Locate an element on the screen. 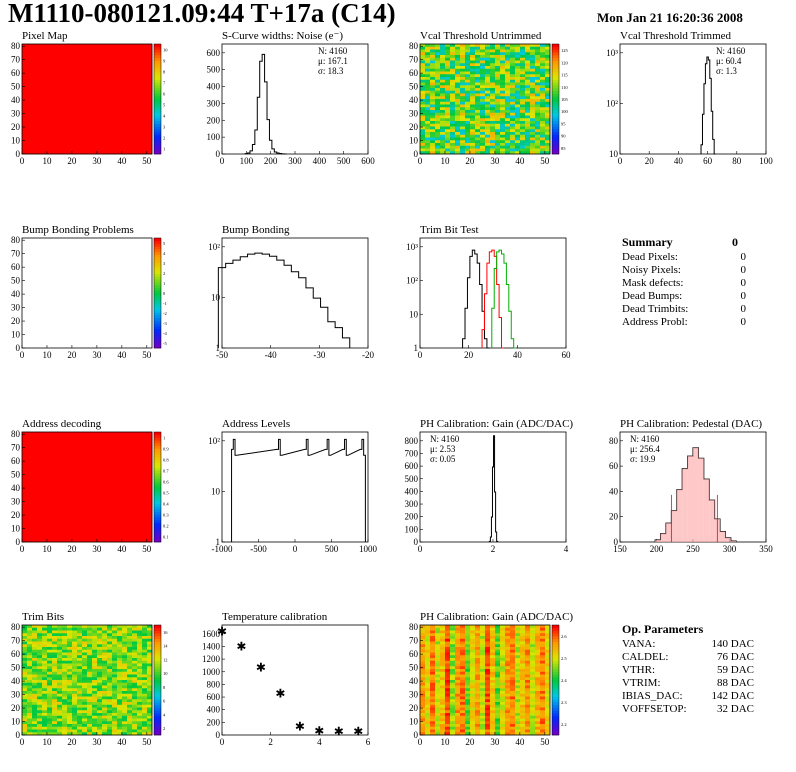 The image size is (796, 772). x-tick-label: 40 is located at coordinates (122, 161).